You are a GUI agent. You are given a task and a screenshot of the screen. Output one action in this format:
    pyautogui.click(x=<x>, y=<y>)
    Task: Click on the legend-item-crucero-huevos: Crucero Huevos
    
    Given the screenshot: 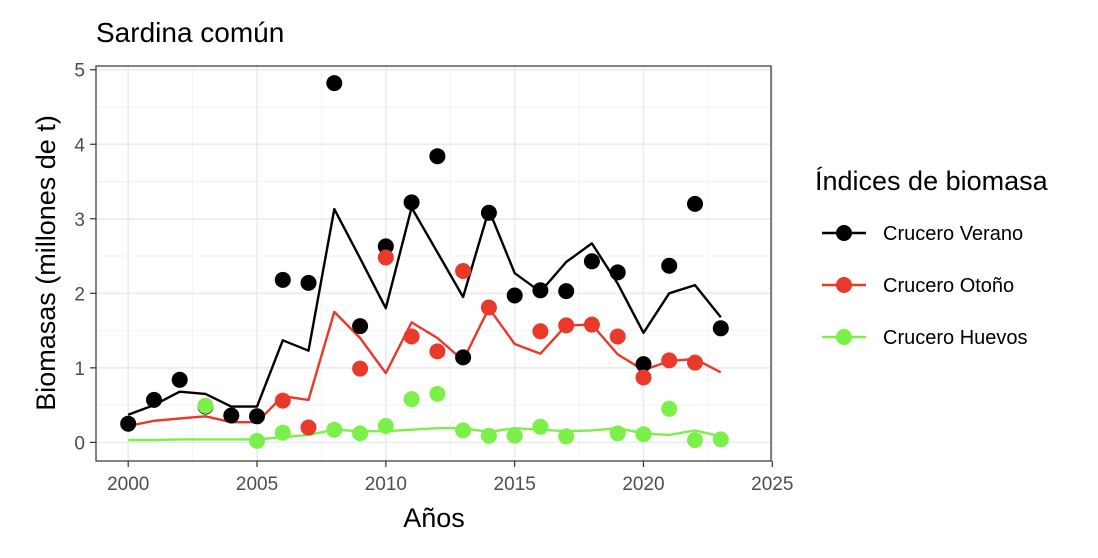 What is the action you would take?
    pyautogui.click(x=925, y=338)
    